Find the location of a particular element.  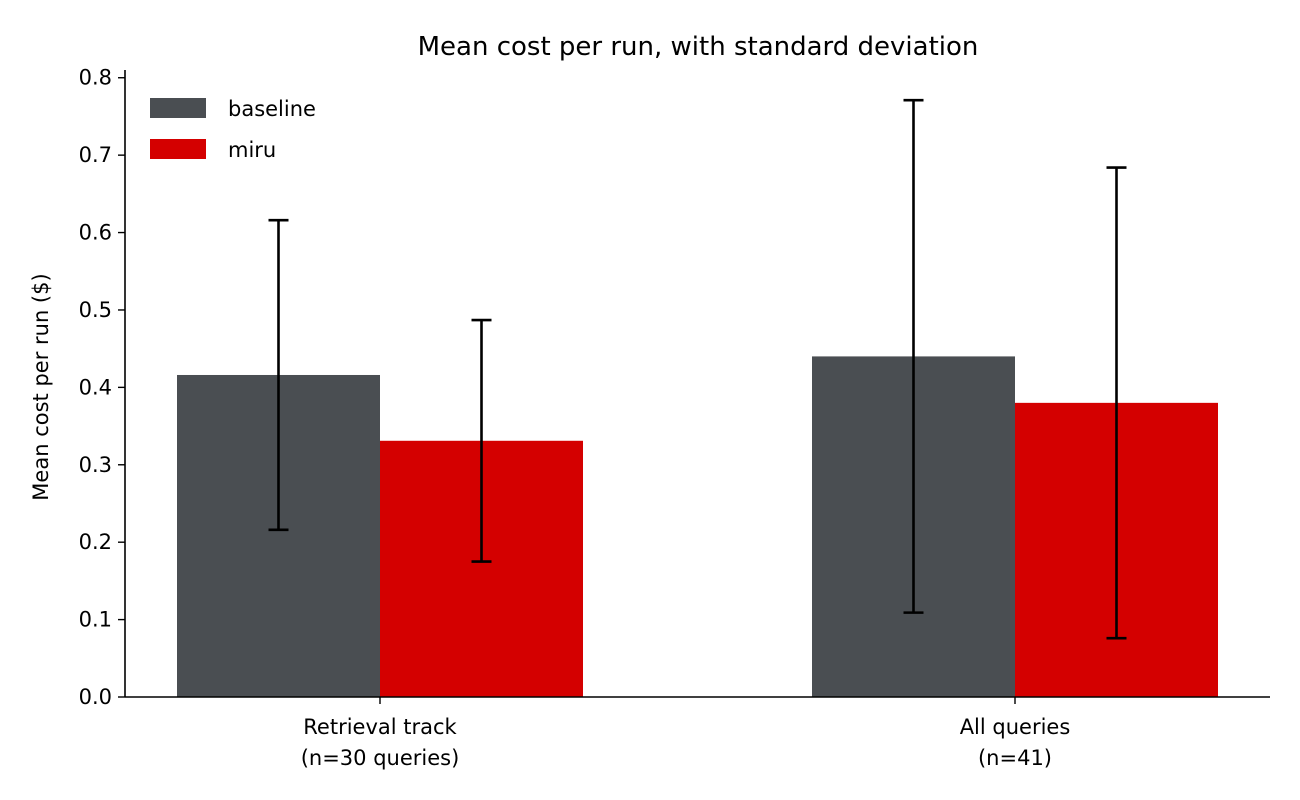

legend-item-miru: miru is located at coordinates (213, 150).